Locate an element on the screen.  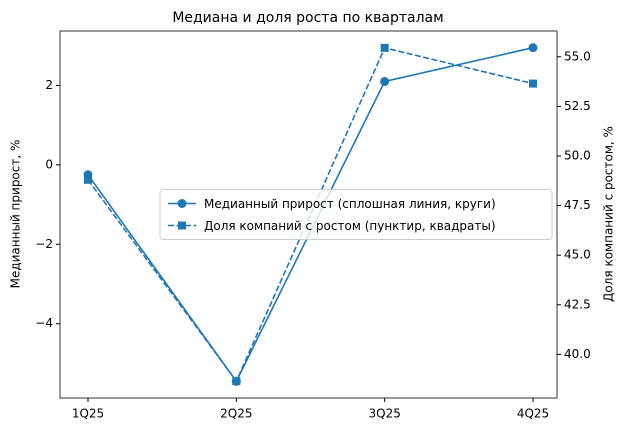
y2-tick-label: 42.5 is located at coordinates (577, 304).